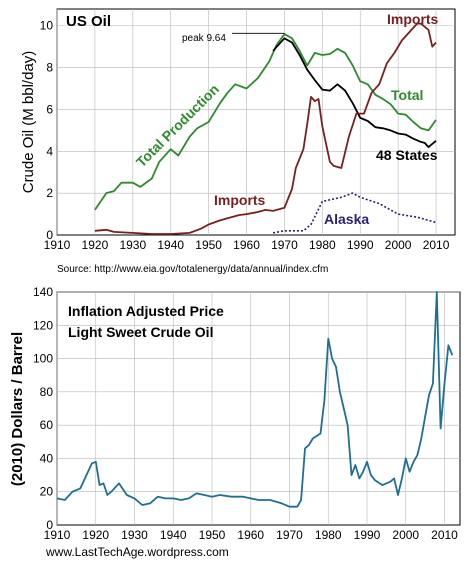 The width and height of the screenshot is (466, 565). Describe the element at coordinates (47, 458) in the screenshot. I see `y-tick-label: 40` at that location.